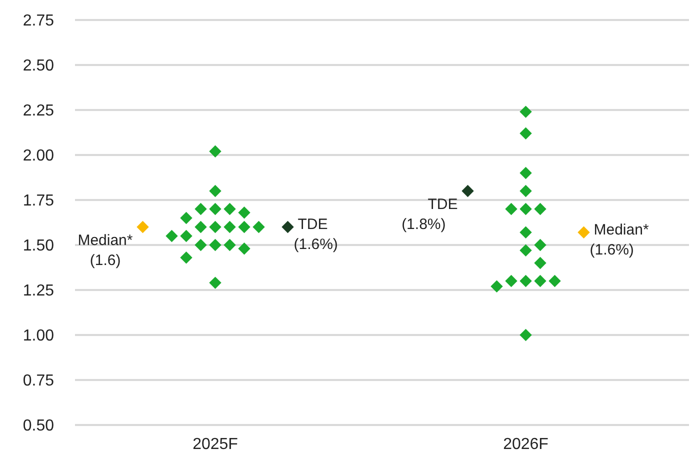  What do you see at coordinates (430, 214) in the screenshot?
I see `annotation: TDE (1.8%)` at bounding box center [430, 214].